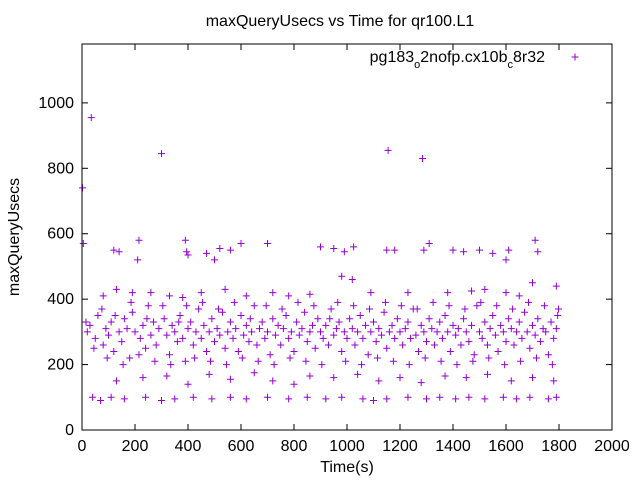  I want to click on chart-title: maxQueryUsecs vs Time for qr100.L1, so click(340, 21).